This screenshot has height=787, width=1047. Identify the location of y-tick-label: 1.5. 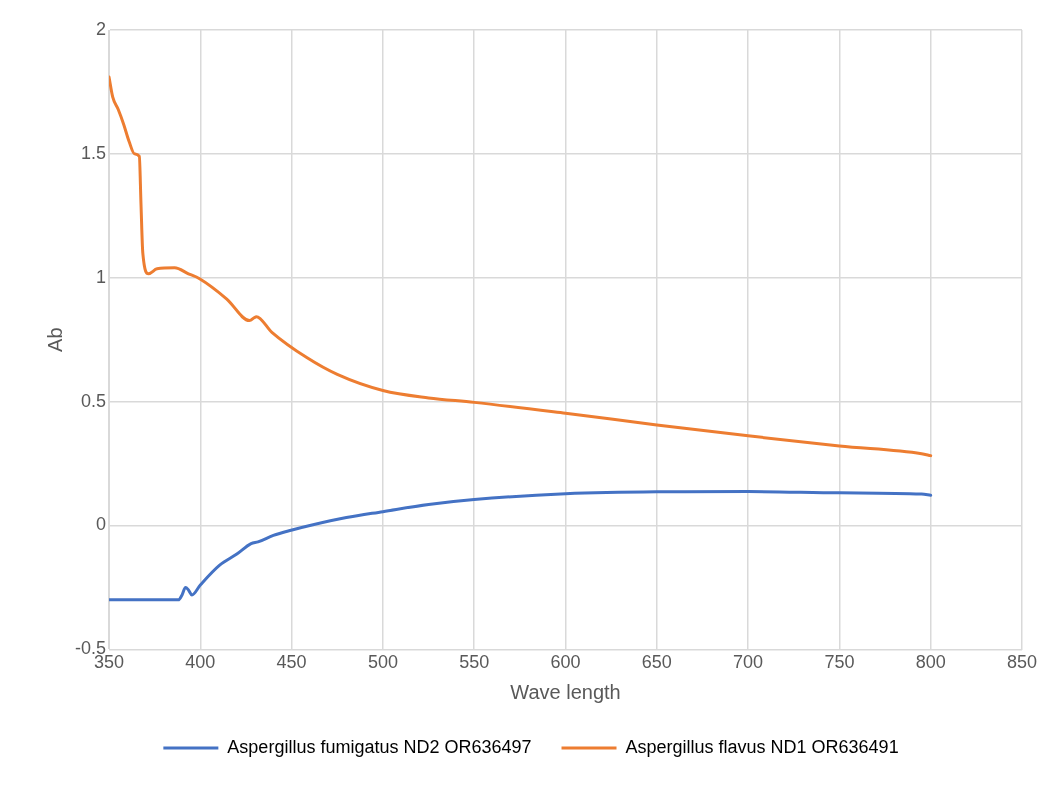
(93, 152).